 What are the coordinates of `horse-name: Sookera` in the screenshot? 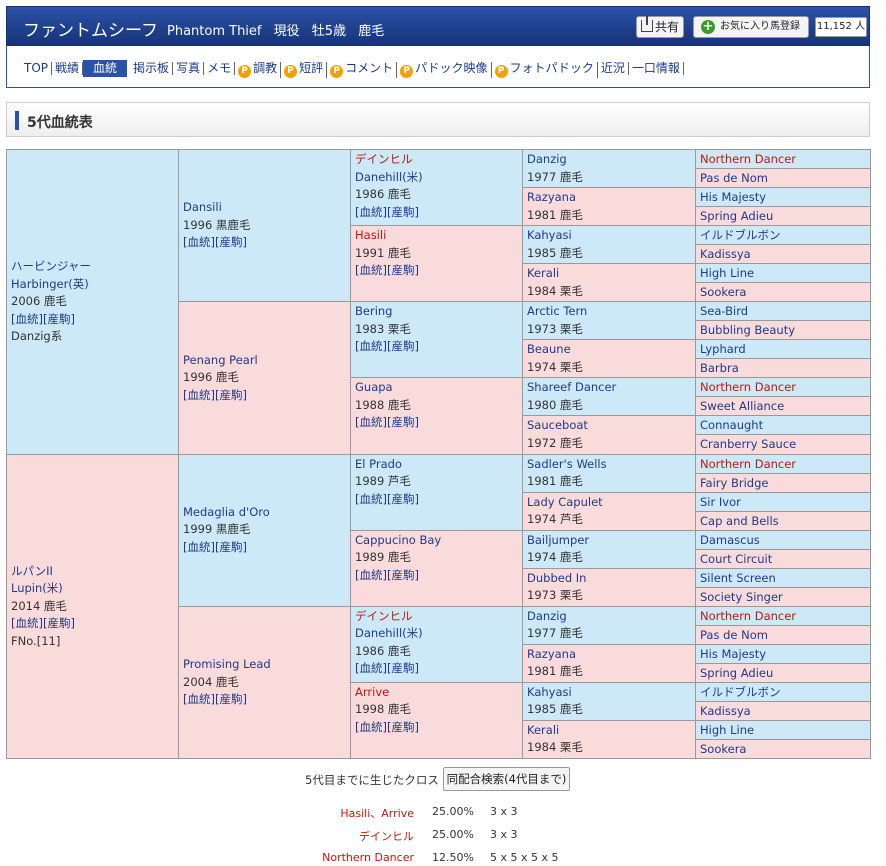 It's located at (723, 292).